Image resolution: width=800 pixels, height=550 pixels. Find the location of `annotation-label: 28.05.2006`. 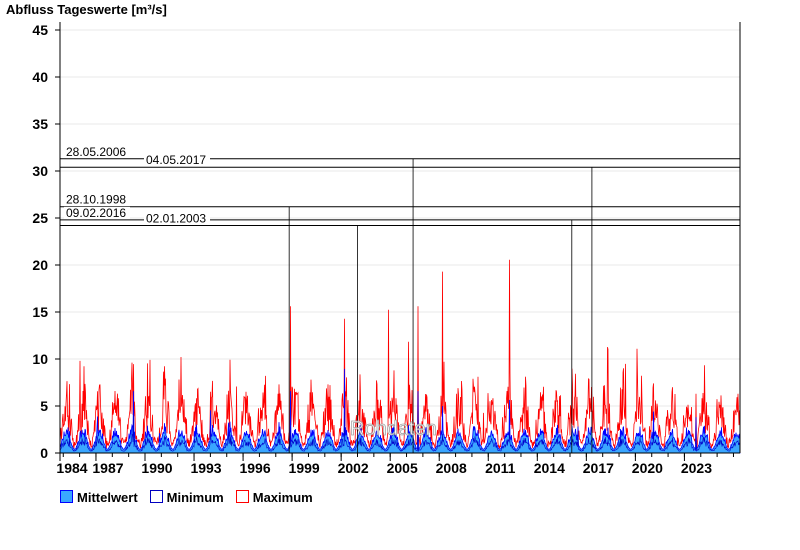

annotation-label: 28.05.2006 is located at coordinates (96, 152).